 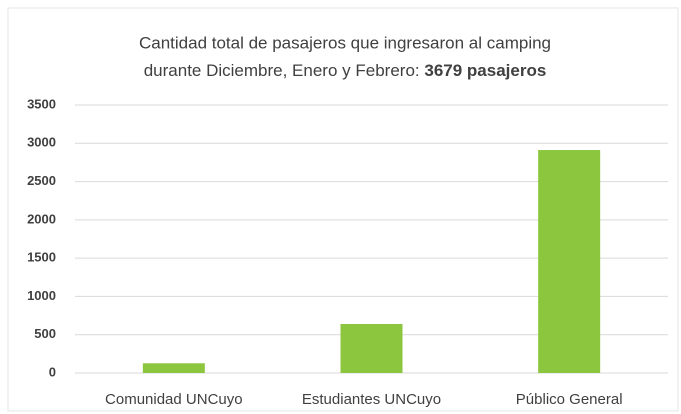 What do you see at coordinates (371, 399) in the screenshot?
I see `x-tick-label: Estudiantes UNCuyo` at bounding box center [371, 399].